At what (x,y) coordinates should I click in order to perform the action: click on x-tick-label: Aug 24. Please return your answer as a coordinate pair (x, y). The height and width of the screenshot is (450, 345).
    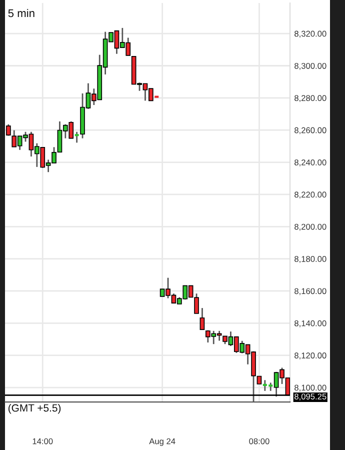
    Looking at the image, I should click on (162, 442).